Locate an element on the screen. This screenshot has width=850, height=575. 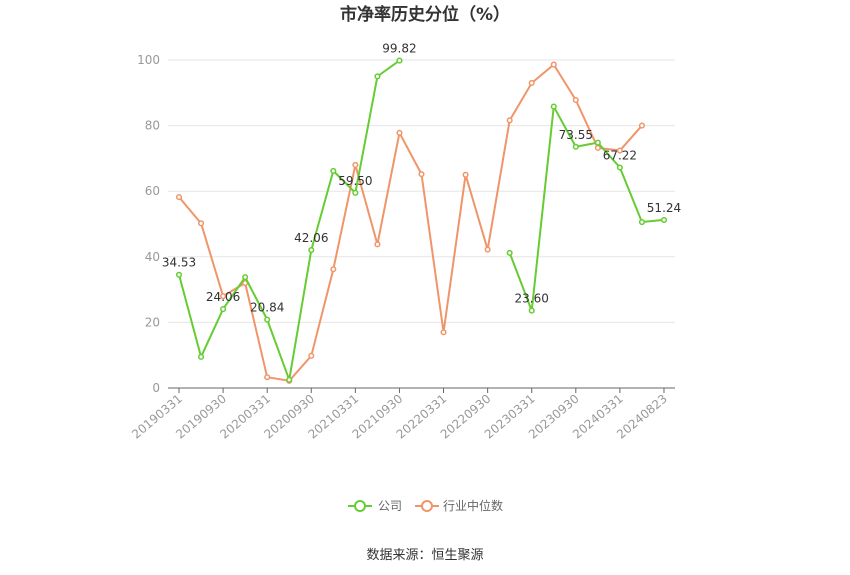
chart-title: 市净率历史分位（%） is located at coordinates (425, 14).